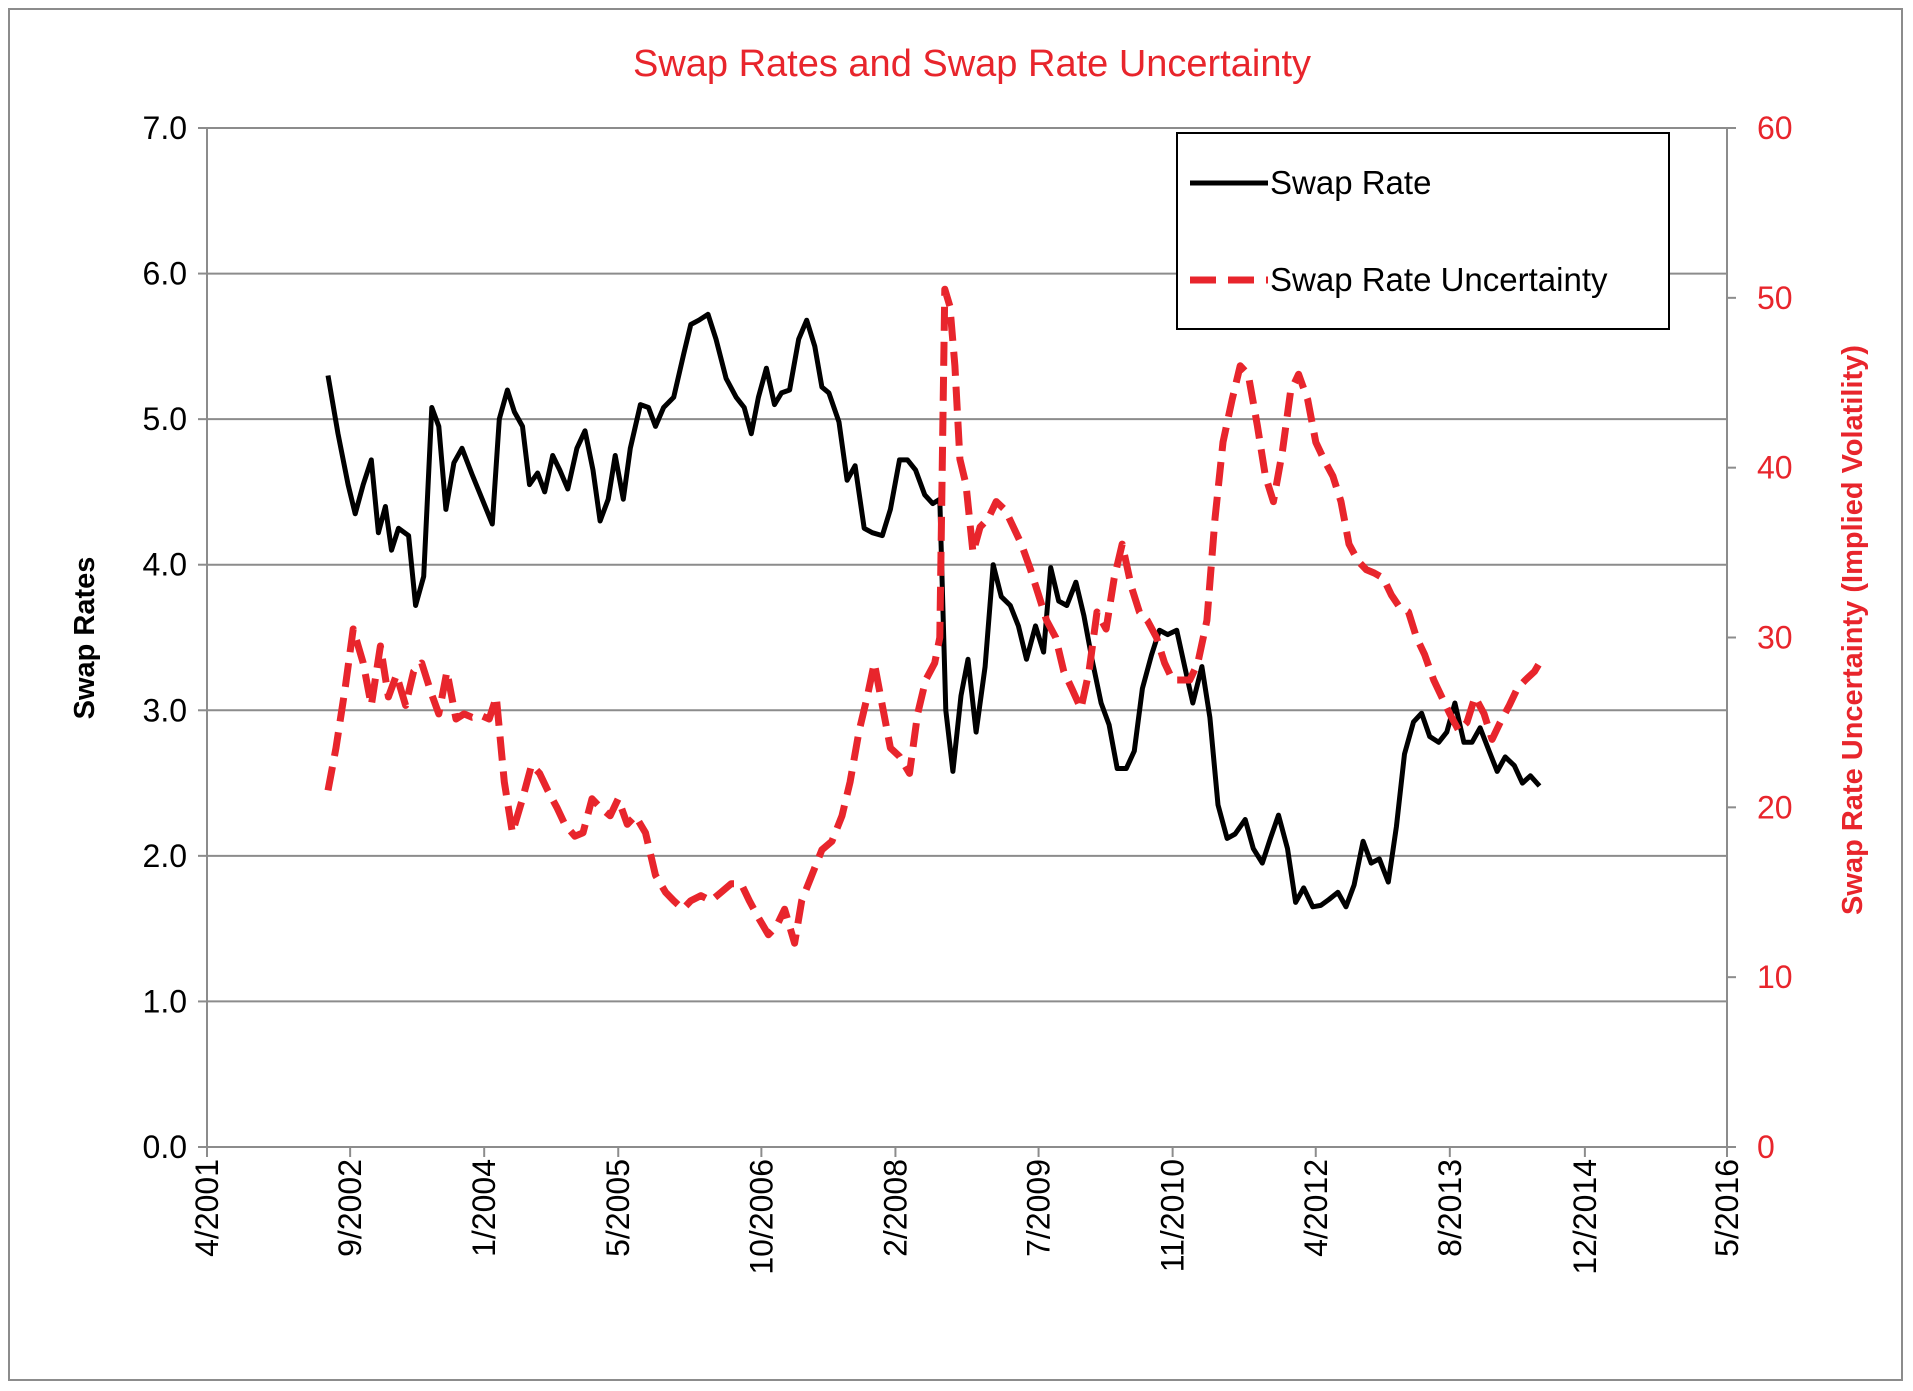 The image size is (1913, 1391). What do you see at coordinates (1585, 1217) in the screenshot?
I see `x-tick-label: 12/2014` at bounding box center [1585, 1217].